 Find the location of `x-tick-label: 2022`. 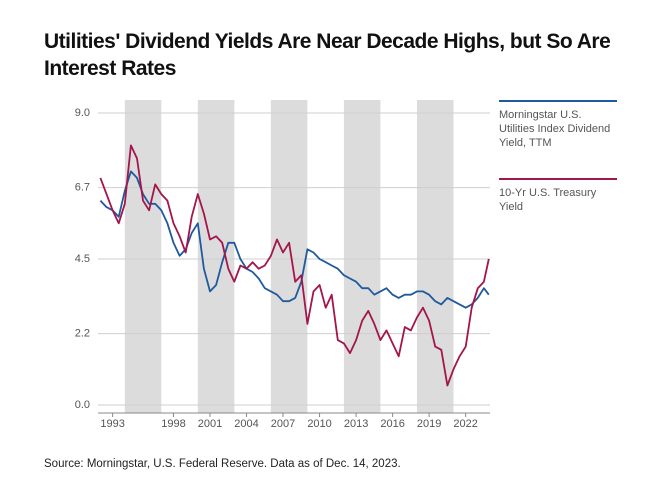

x-tick-label: 2022 is located at coordinates (465, 424).